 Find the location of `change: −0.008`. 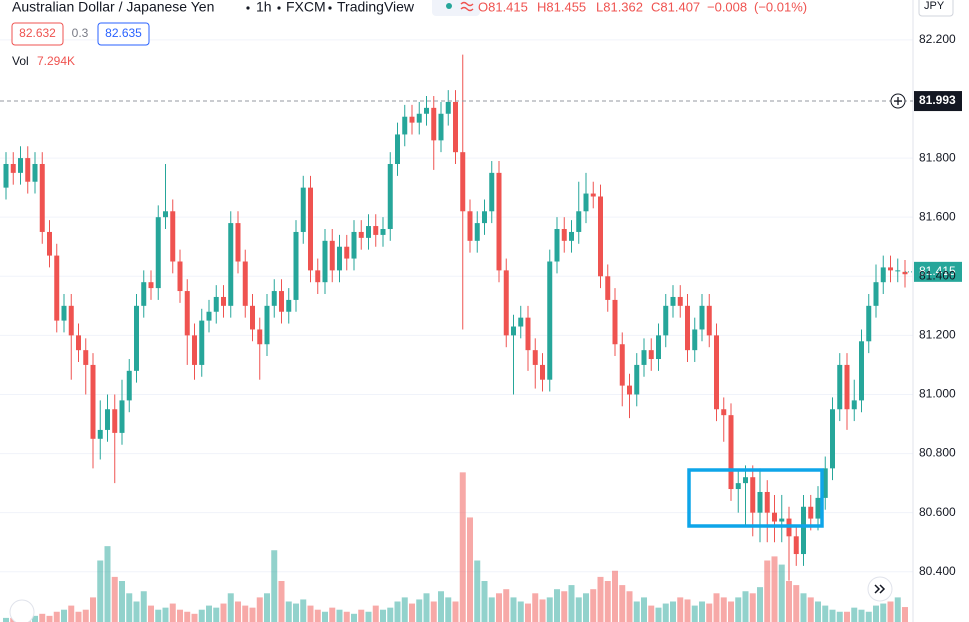

change: −0.008 is located at coordinates (727, 7).